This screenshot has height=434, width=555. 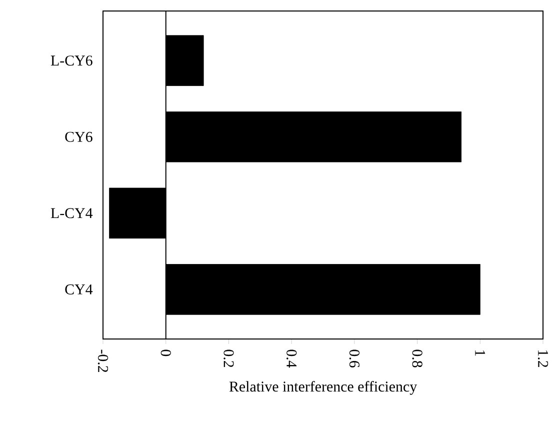 I want to click on y-tick-label: L-CY4, so click(x=71, y=213).